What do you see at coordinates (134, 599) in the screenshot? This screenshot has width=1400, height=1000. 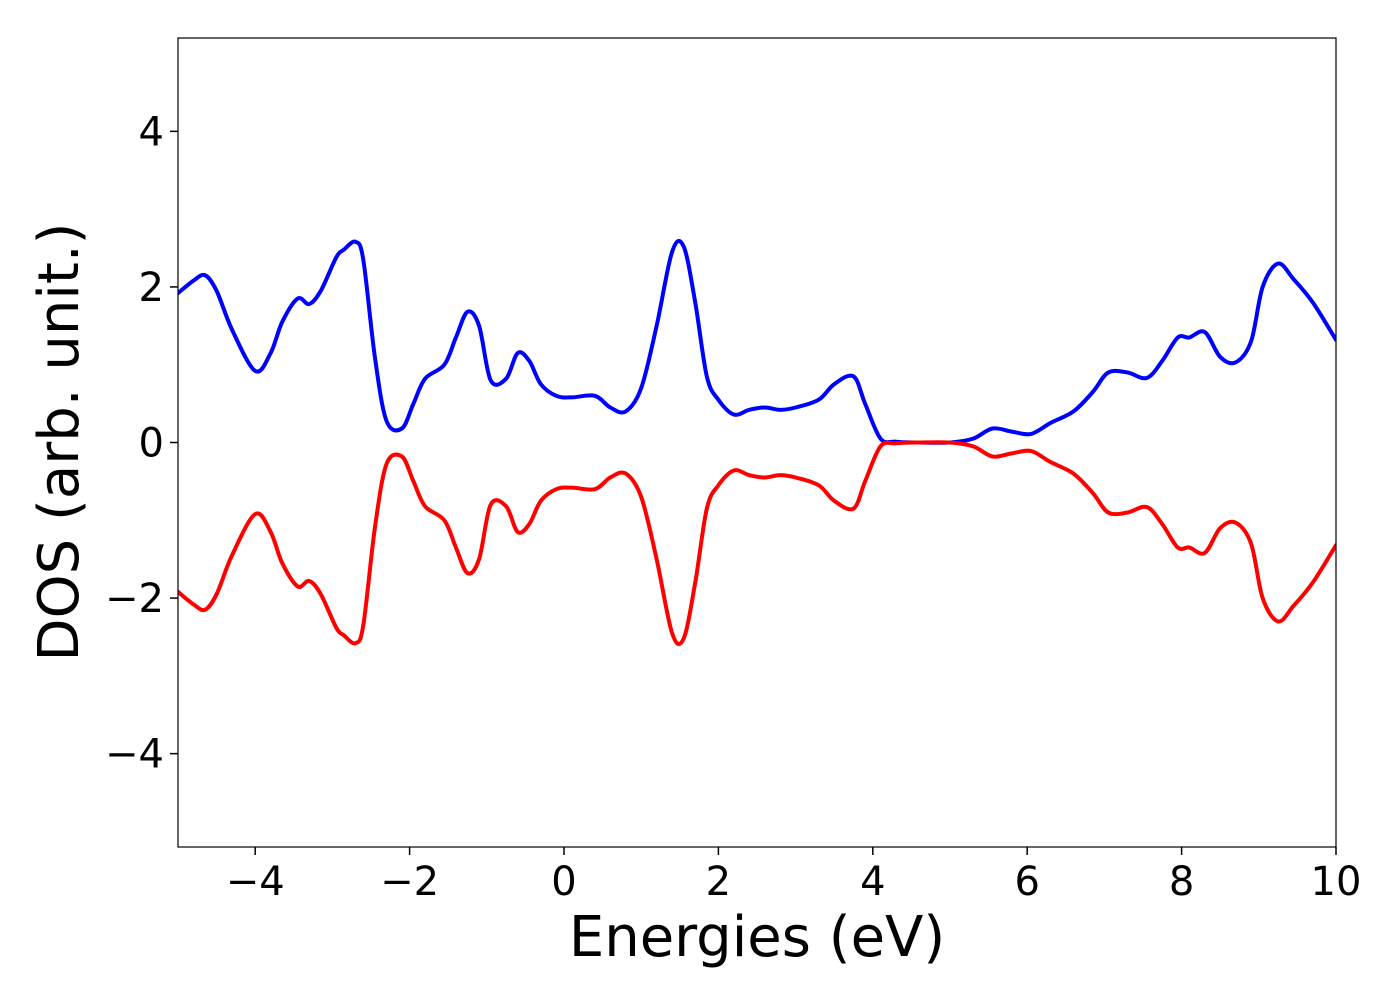 I see `y-tick-label: −2` at bounding box center [134, 599].